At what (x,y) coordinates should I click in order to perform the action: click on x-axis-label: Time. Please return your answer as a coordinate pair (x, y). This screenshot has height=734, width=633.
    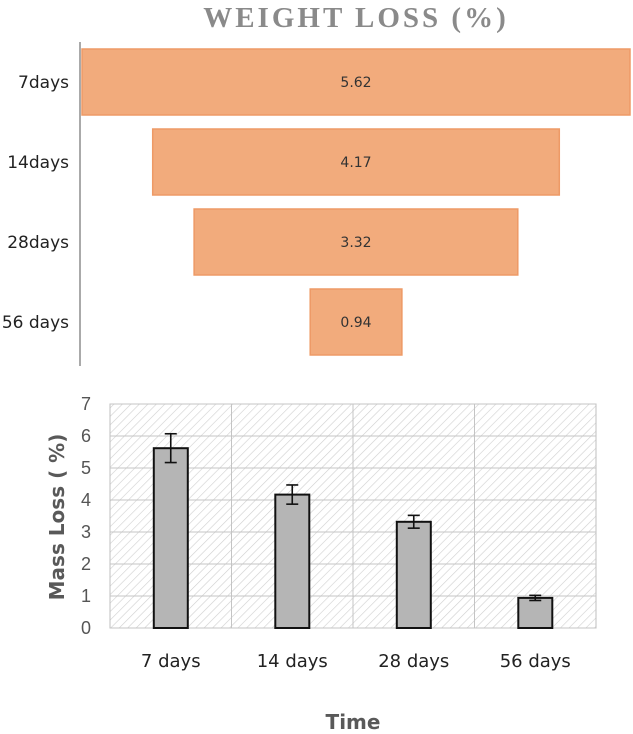
    Looking at the image, I should click on (353, 722).